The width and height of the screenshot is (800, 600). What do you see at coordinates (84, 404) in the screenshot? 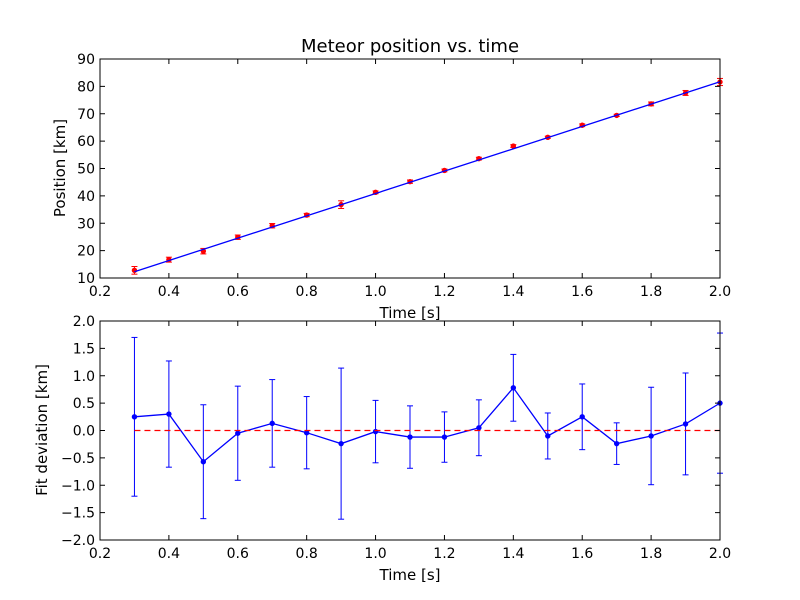
I see `deviation-y-tick-label: 0.5` at bounding box center [84, 404].